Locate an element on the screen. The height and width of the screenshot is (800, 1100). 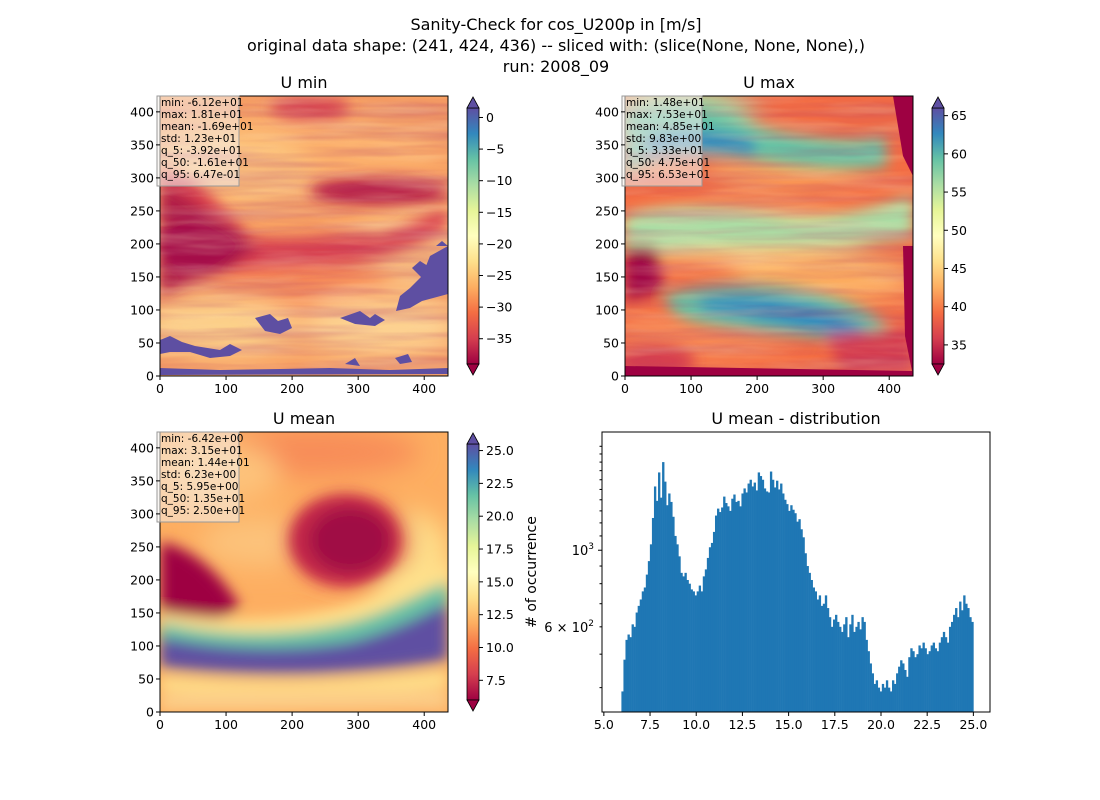
y-tick-label: 0 is located at coordinates (150, 376).